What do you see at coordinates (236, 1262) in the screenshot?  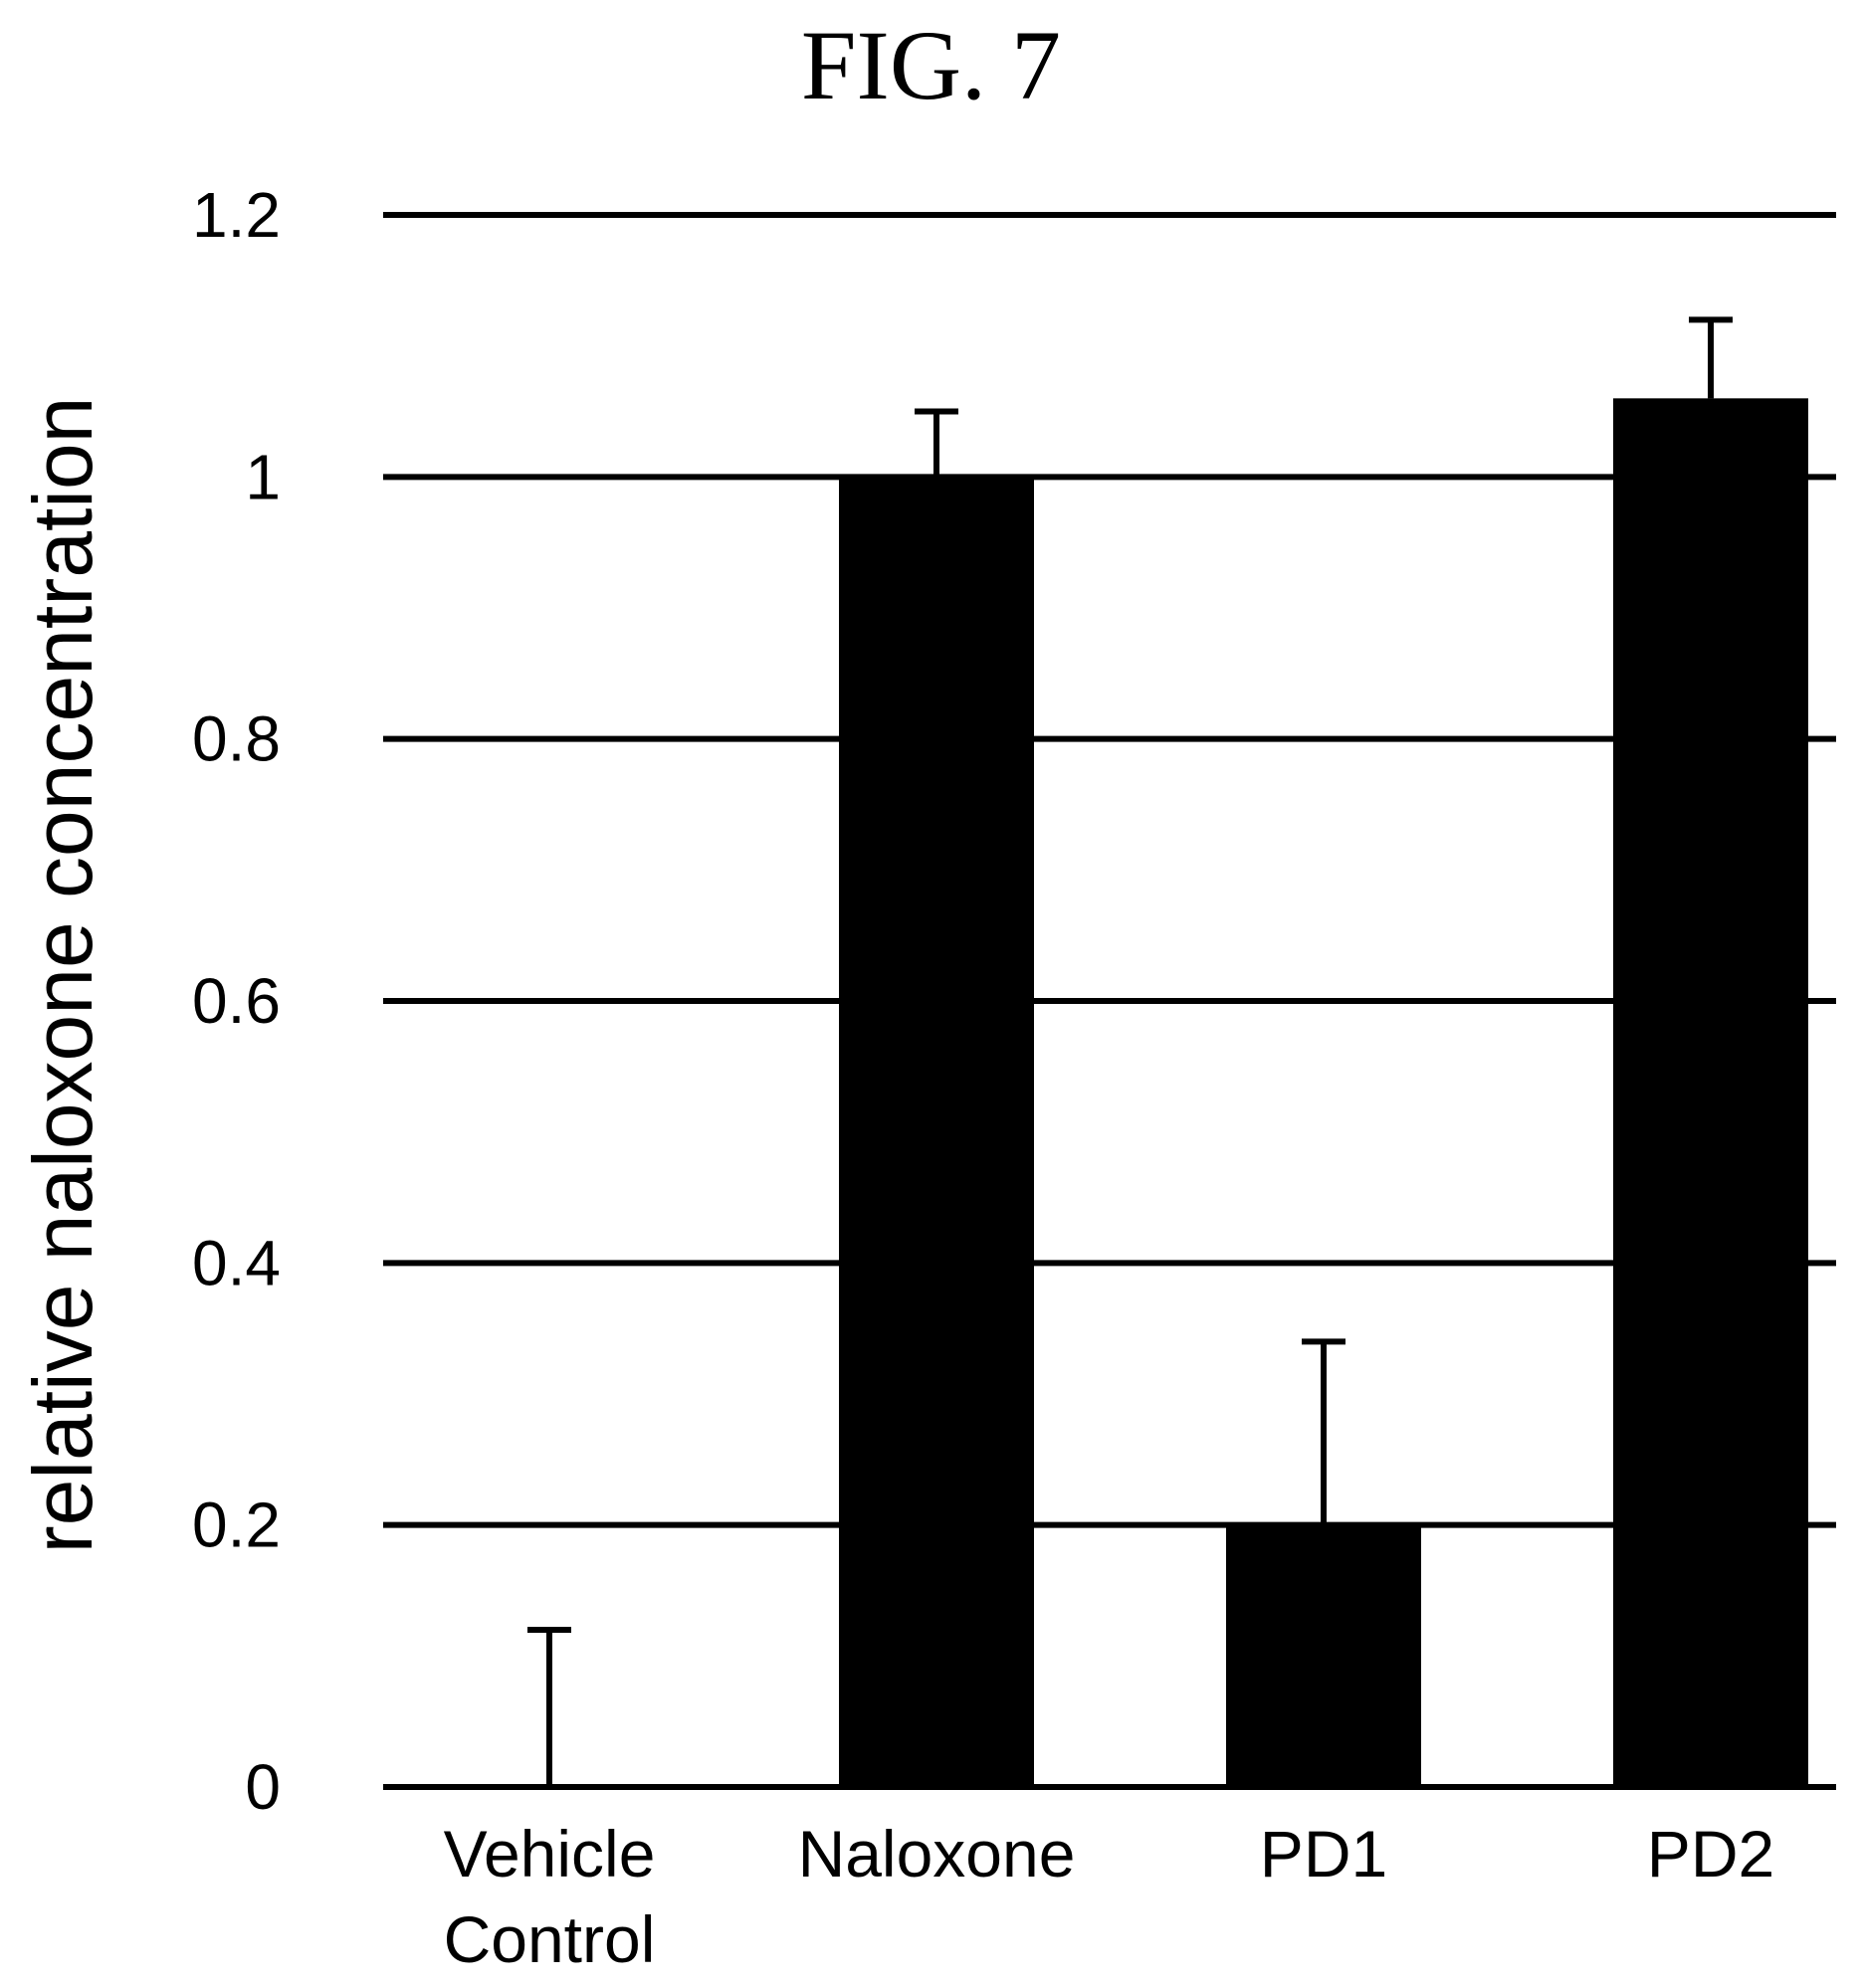 I see `y-tick-label: 0.4` at bounding box center [236, 1262].